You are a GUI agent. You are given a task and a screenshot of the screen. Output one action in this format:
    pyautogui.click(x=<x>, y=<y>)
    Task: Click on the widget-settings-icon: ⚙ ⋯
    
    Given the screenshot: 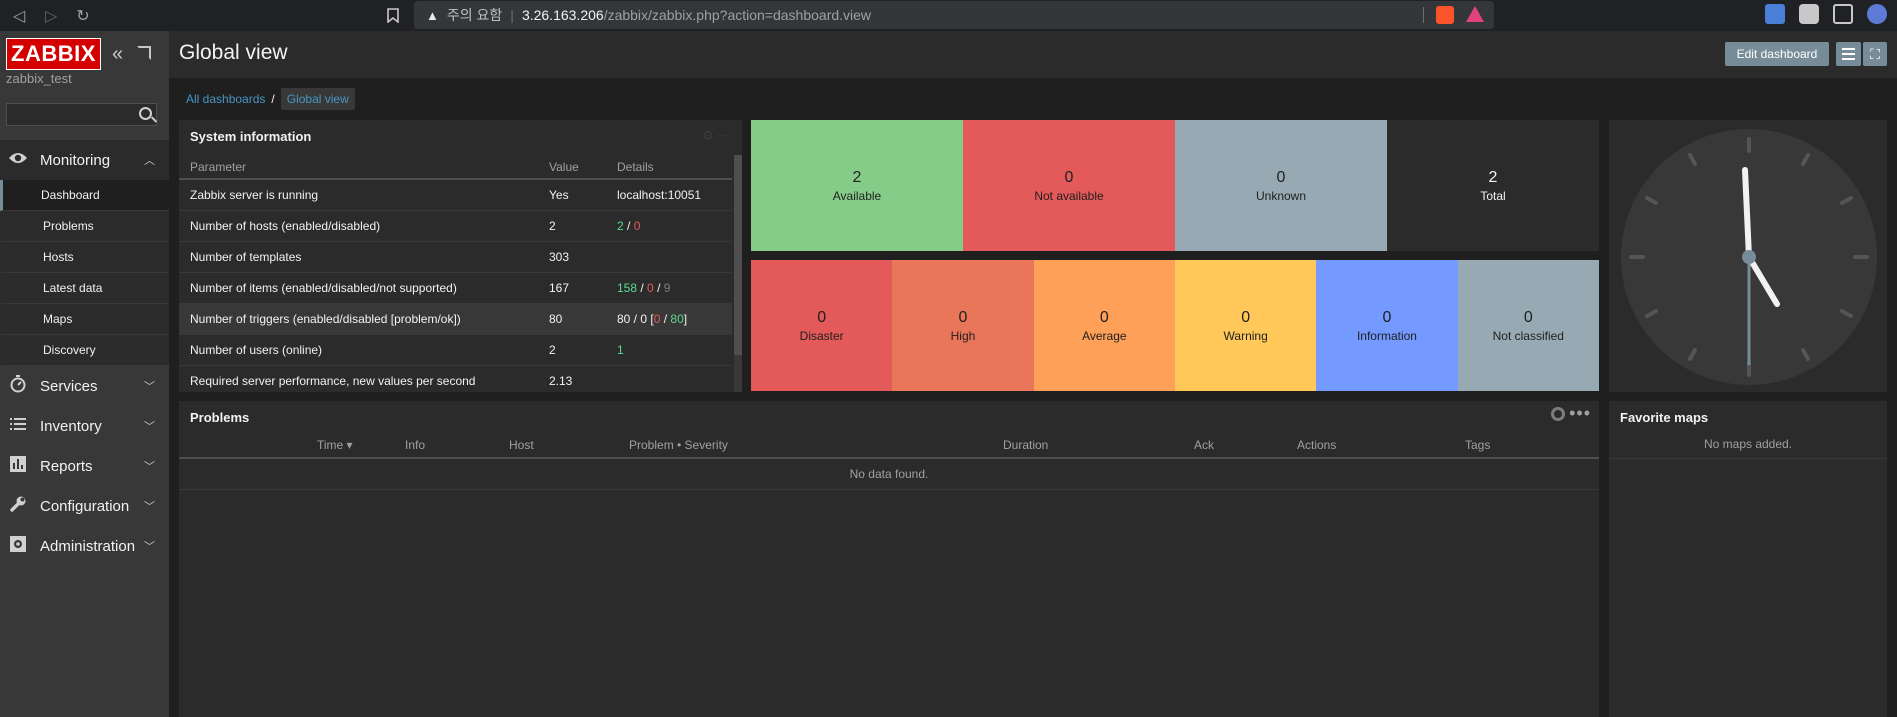 What is the action you would take?
    pyautogui.click(x=715, y=135)
    